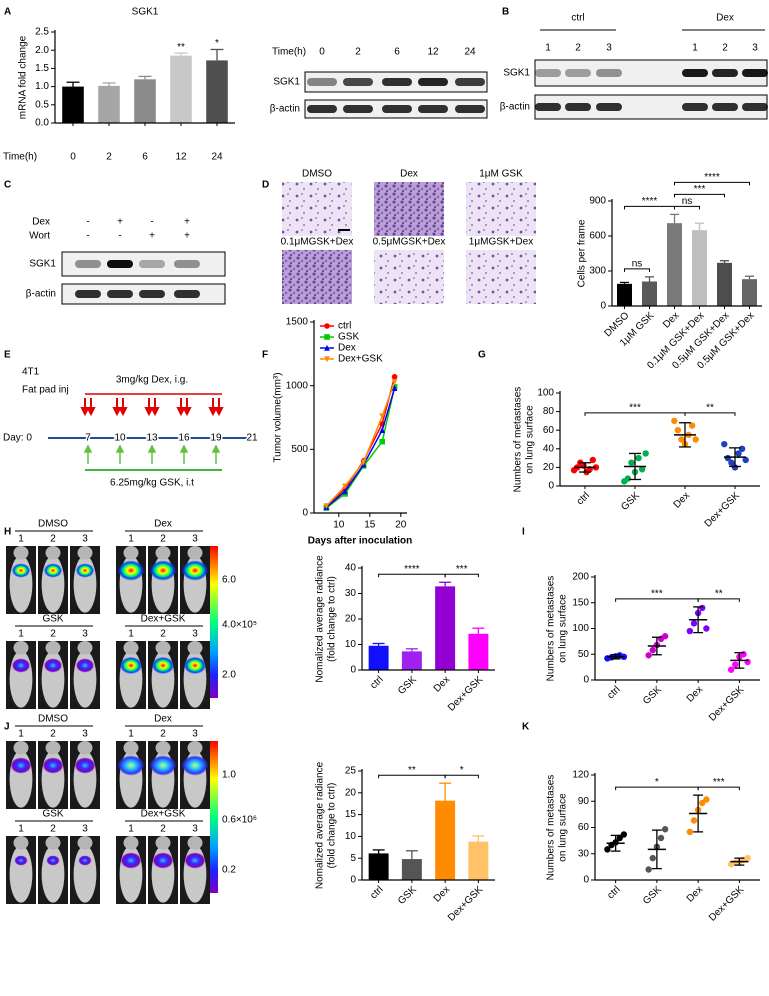 This screenshot has width=769, height=996. I want to click on x-tick-label: GSK, so click(630, 501).